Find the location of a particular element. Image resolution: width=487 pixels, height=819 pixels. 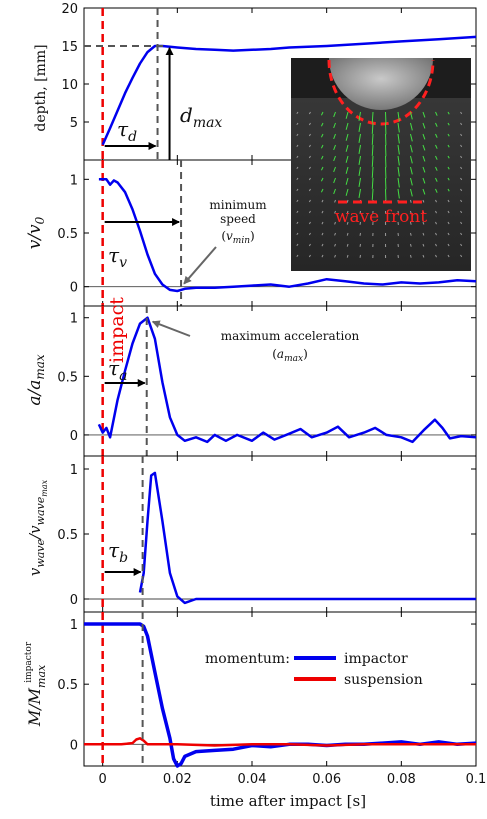

y-tick-label: 20 is located at coordinates (69, 9).